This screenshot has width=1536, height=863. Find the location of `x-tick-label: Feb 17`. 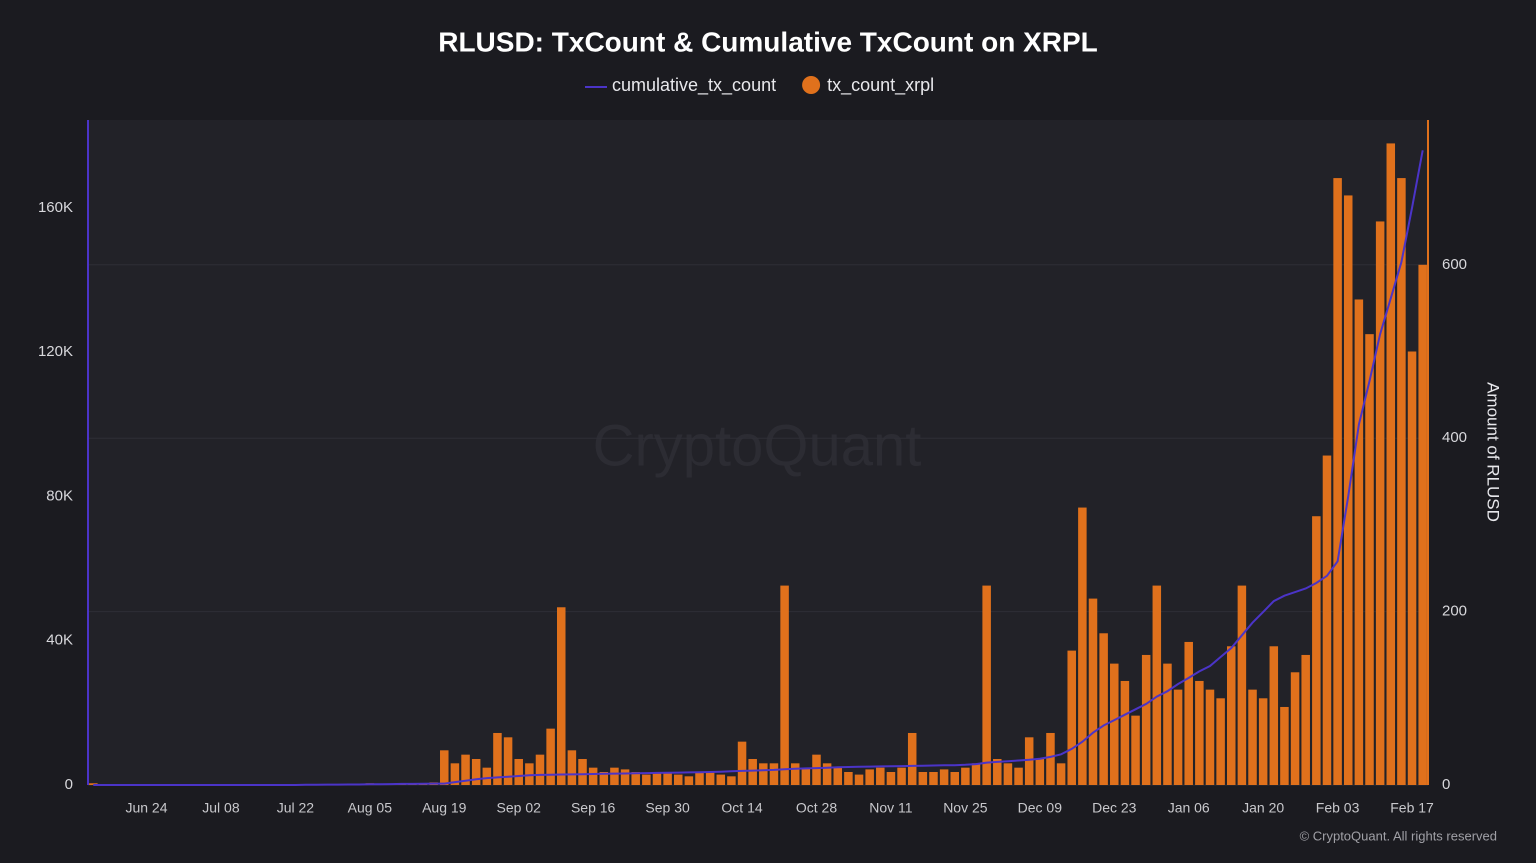

x-tick-label: Feb 17 is located at coordinates (1412, 808).